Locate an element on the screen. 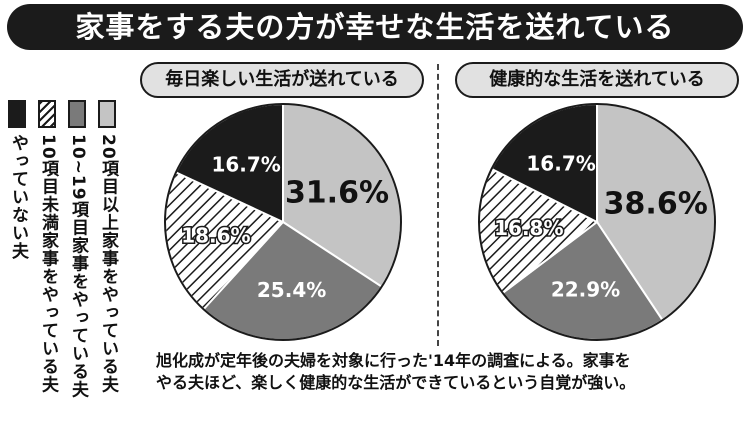  legend-item-none: やっていない夫 is located at coordinates (19, 180).